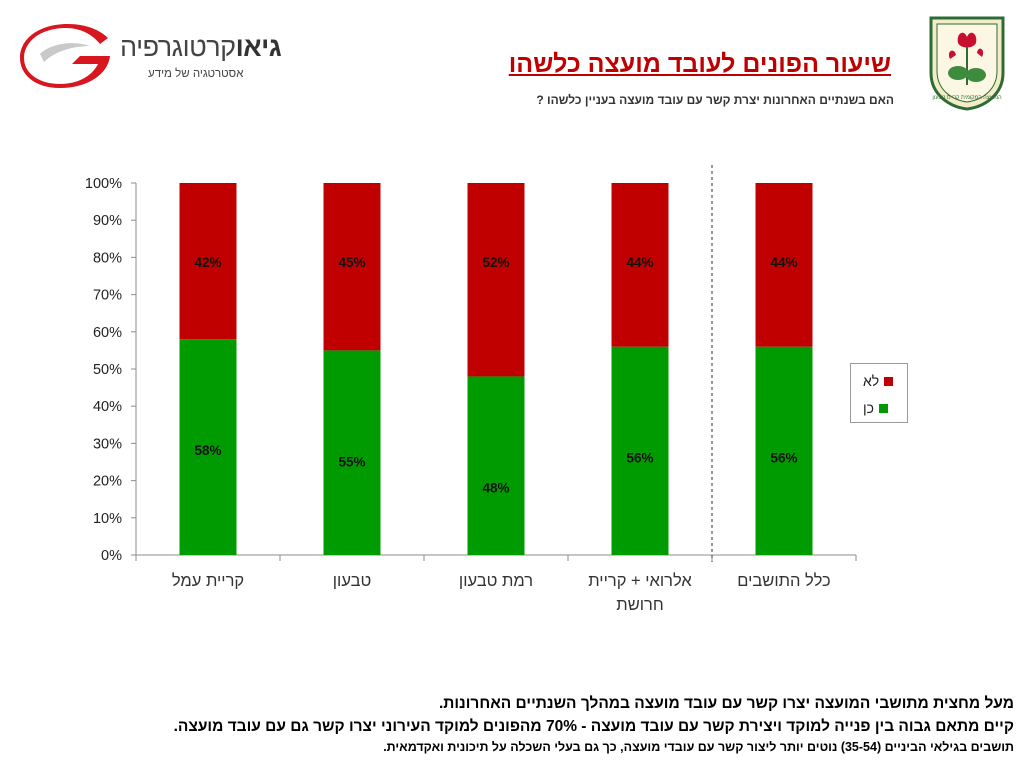 Image resolution: width=1024 pixels, height=768 pixels. What do you see at coordinates (107, 370) in the screenshot?
I see `y-tick-label: 50%` at bounding box center [107, 370].